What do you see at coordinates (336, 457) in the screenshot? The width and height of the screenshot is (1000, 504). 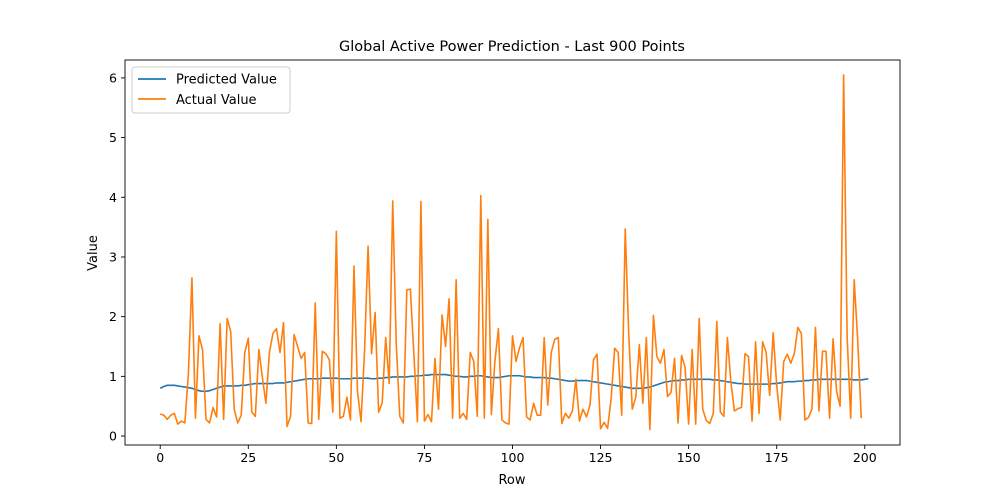 I see `x-tick-label: 50` at bounding box center [336, 457].